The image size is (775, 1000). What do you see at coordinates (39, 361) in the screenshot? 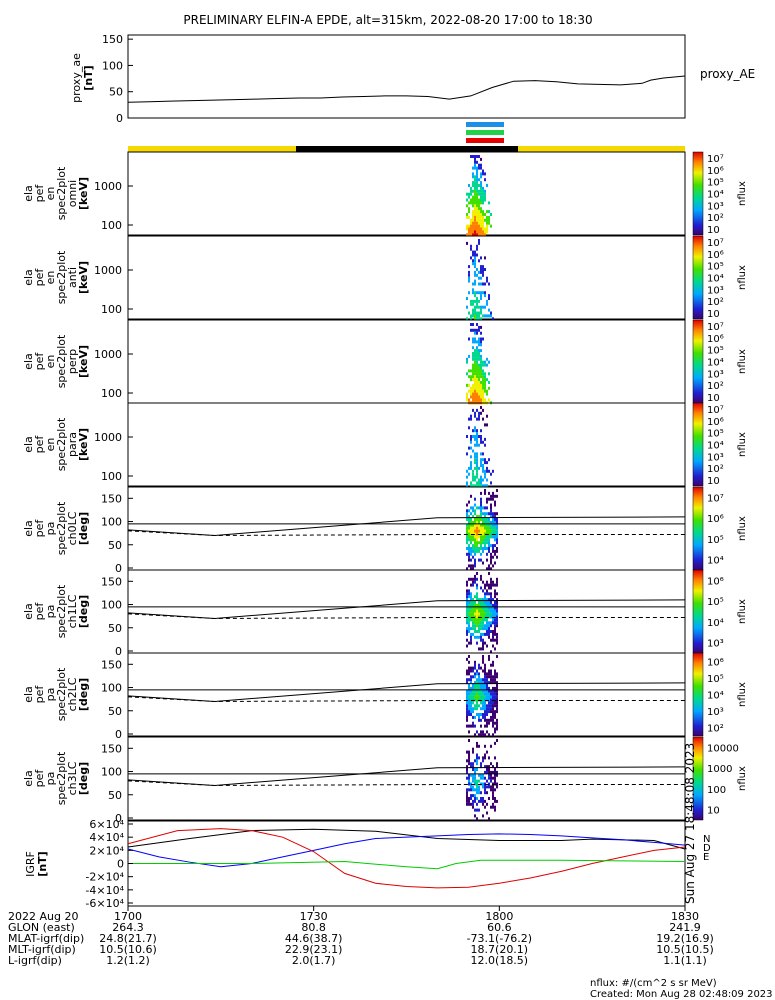
I see `panel-ylabel-line: pef` at bounding box center [39, 361].